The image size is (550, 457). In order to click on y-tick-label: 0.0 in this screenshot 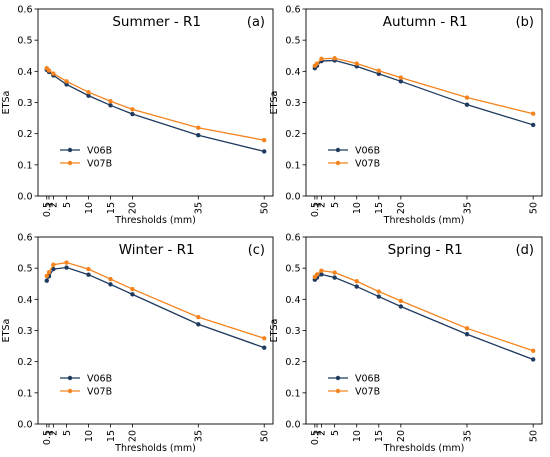, I will do `click(292, 425)`.